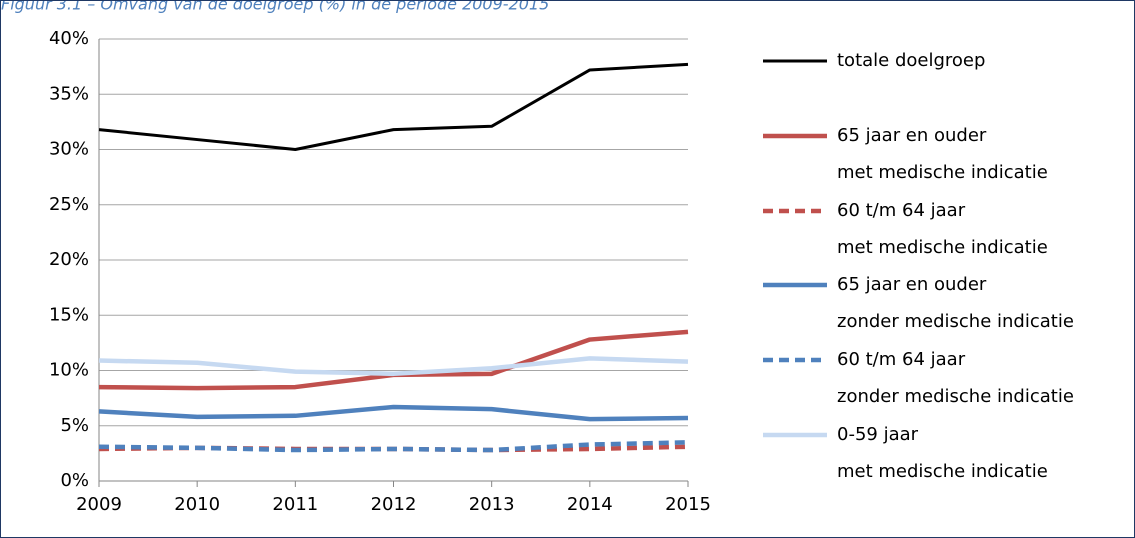 The image size is (1135, 538). I want to click on y-tick-label: 35%, so click(69, 93).